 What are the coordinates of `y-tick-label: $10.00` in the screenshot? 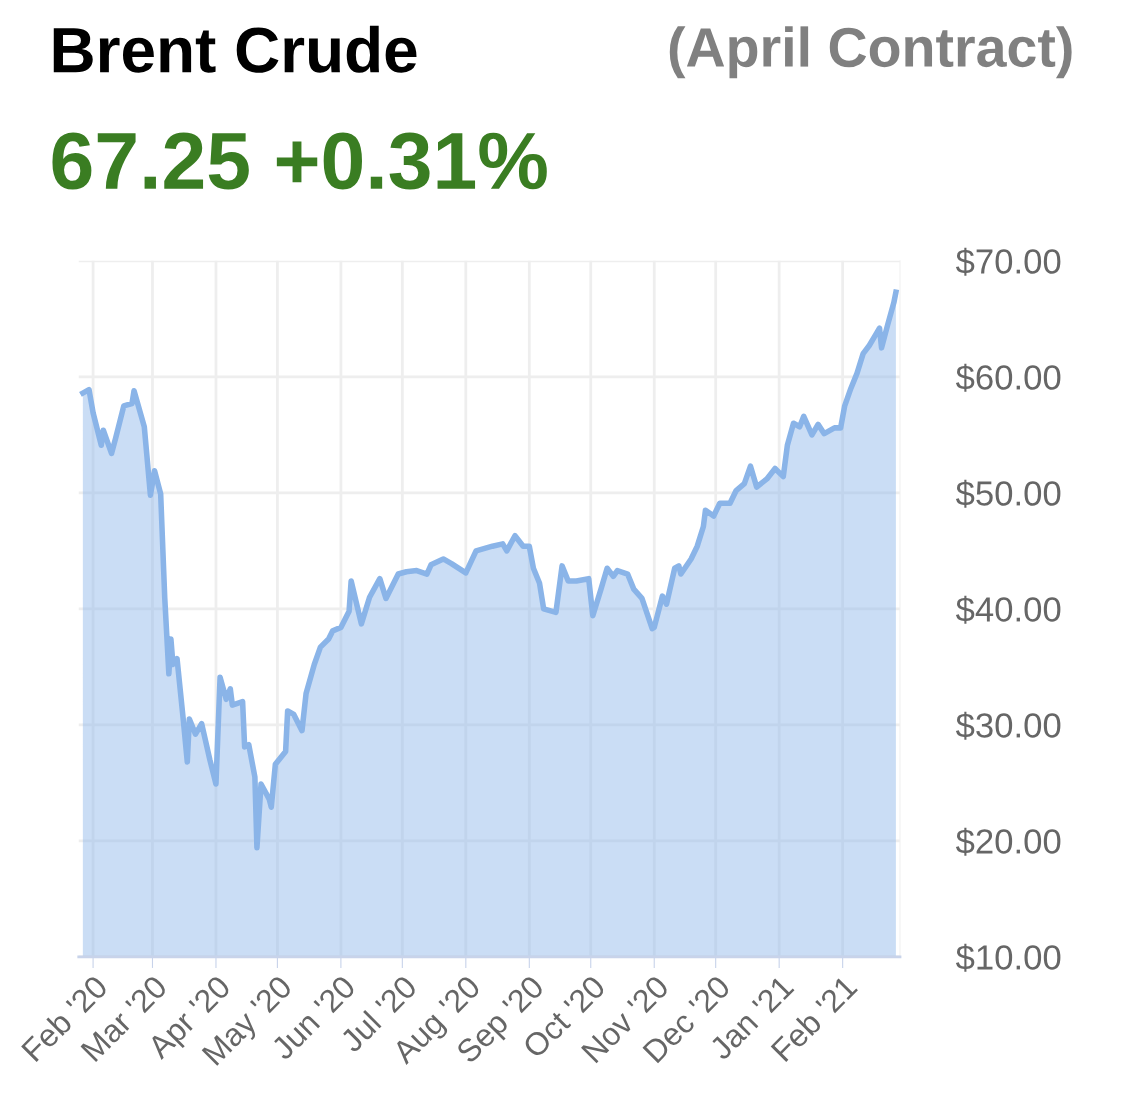 It's located at (1008, 957).